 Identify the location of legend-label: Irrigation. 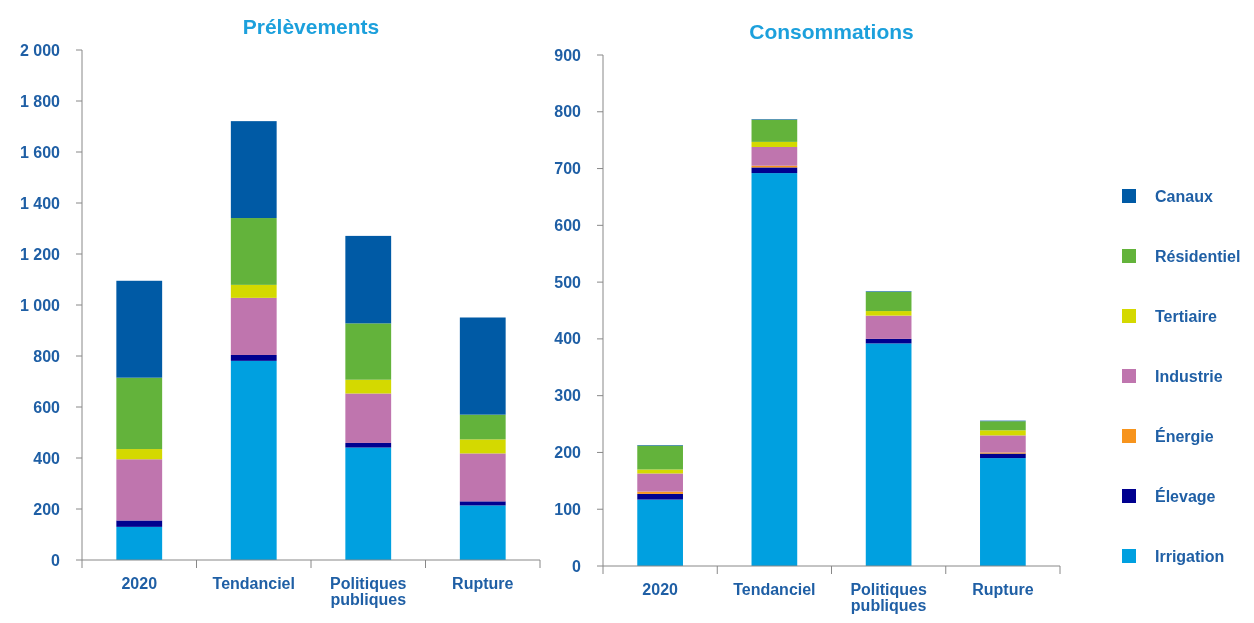
(1190, 556).